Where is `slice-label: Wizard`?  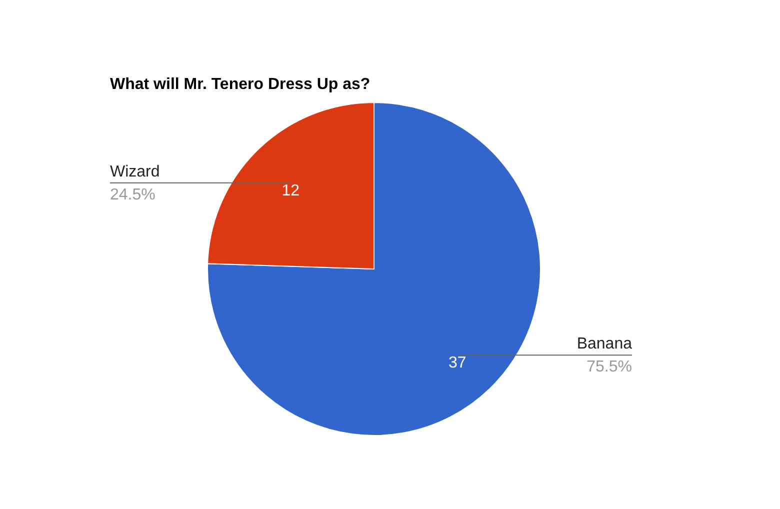 slice-label: Wizard is located at coordinates (135, 171).